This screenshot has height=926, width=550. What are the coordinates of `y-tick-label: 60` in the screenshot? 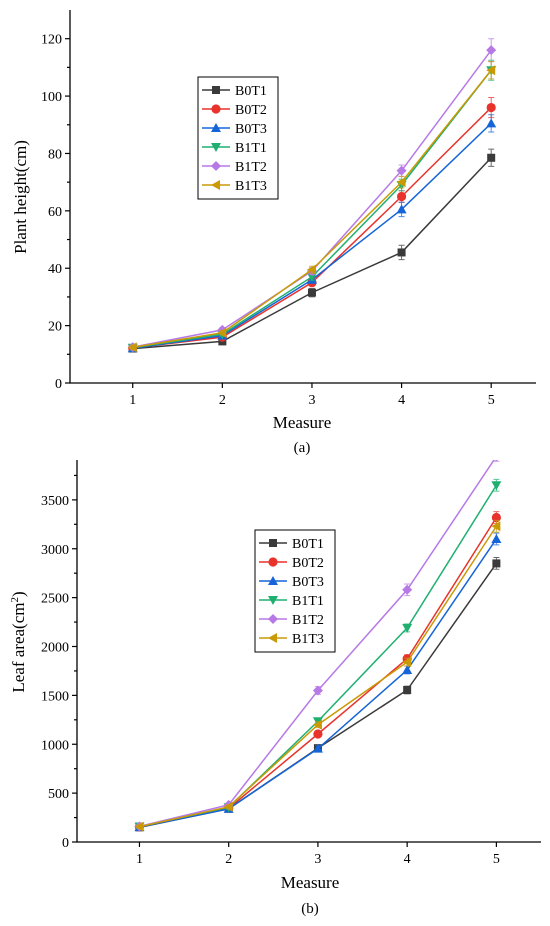 It's located at (55, 212).